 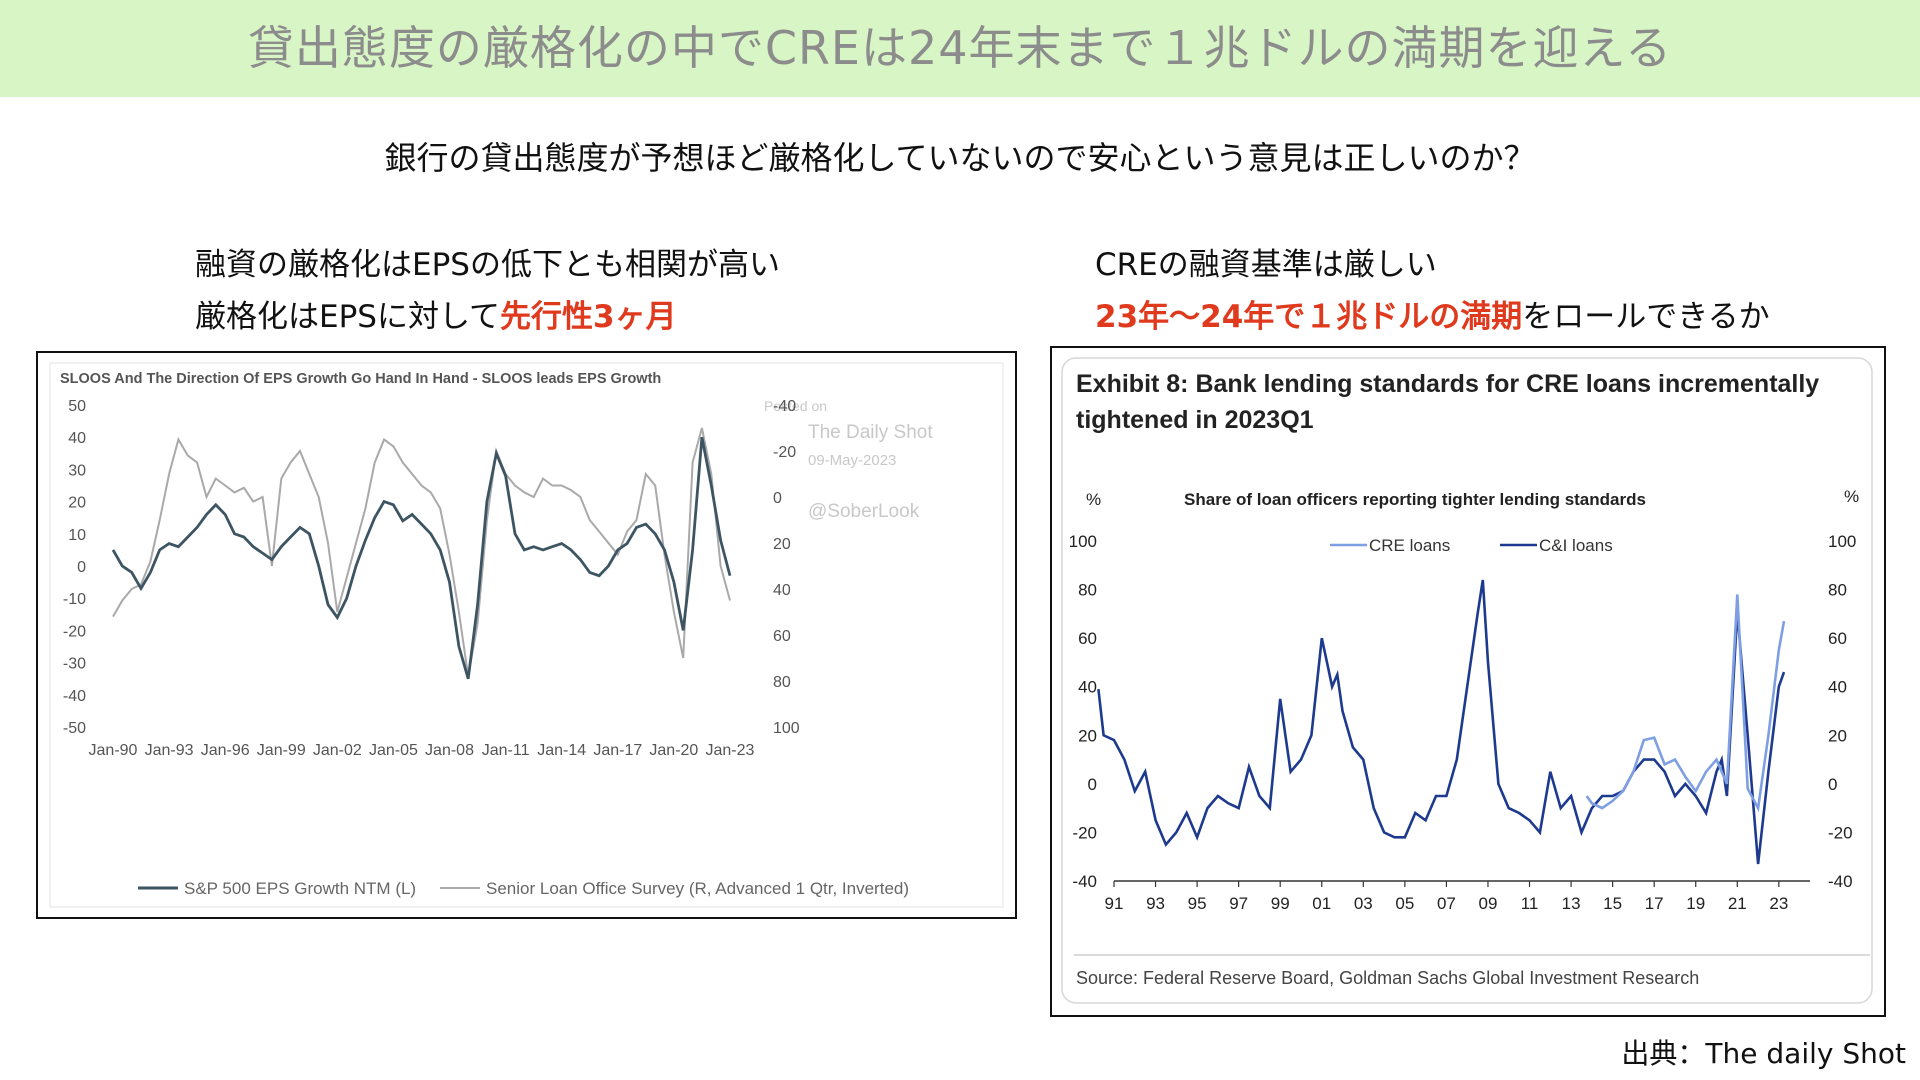 I want to click on left-caption: 融資の厳格化はEPSの低下とも相関が高い 厳格化はEPSに対して先行性3ヶ月, so click(x=487, y=291).